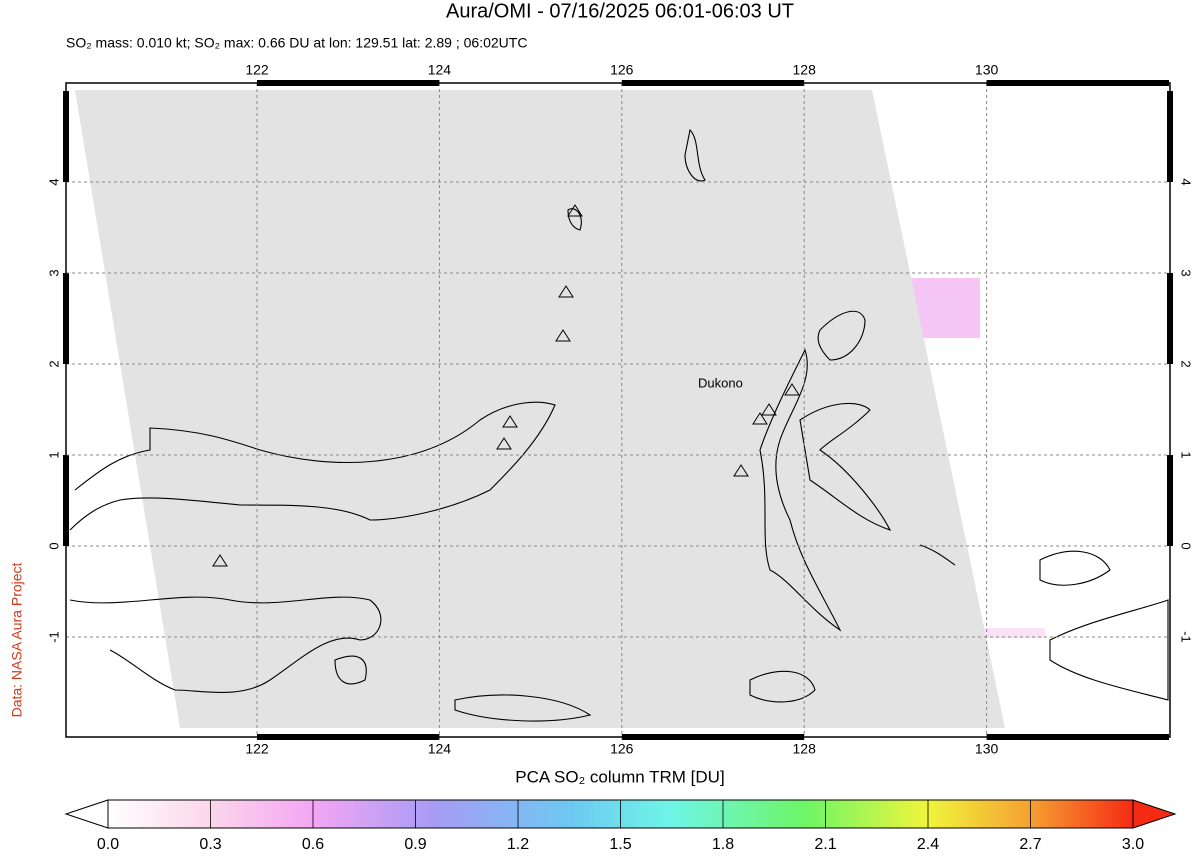 The height and width of the screenshot is (860, 1200). Describe the element at coordinates (1030, 844) in the screenshot. I see `colorbar-tick-label: 2.7` at that location.